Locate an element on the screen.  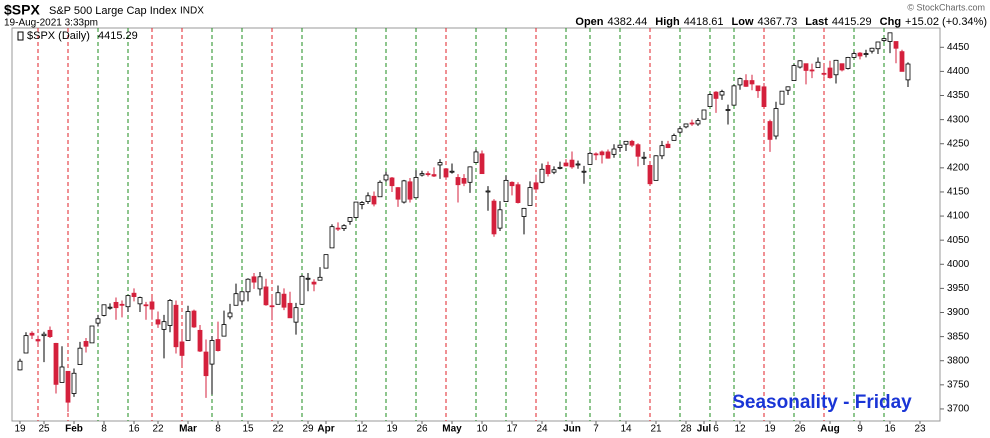
y-tick-label: 4300 is located at coordinates (958, 119).